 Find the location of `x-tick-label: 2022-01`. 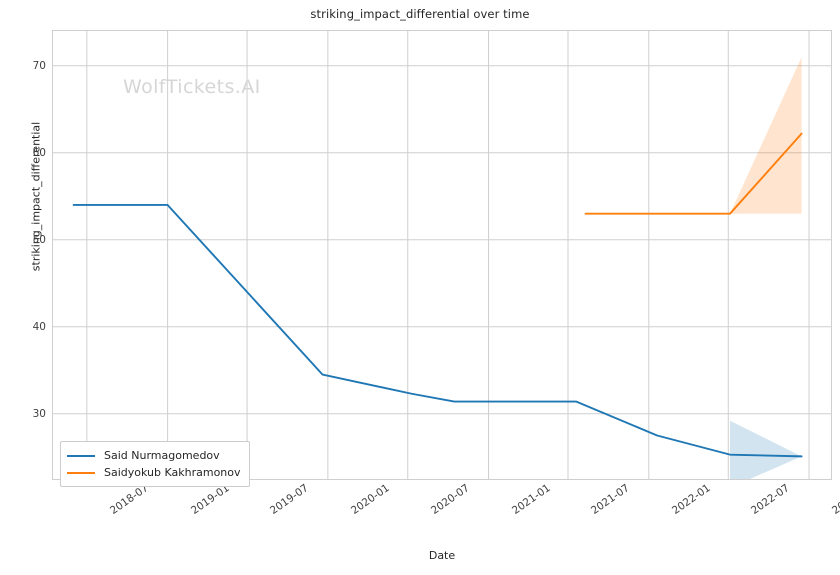

x-tick-label: 2022-01 is located at coordinates (691, 499).